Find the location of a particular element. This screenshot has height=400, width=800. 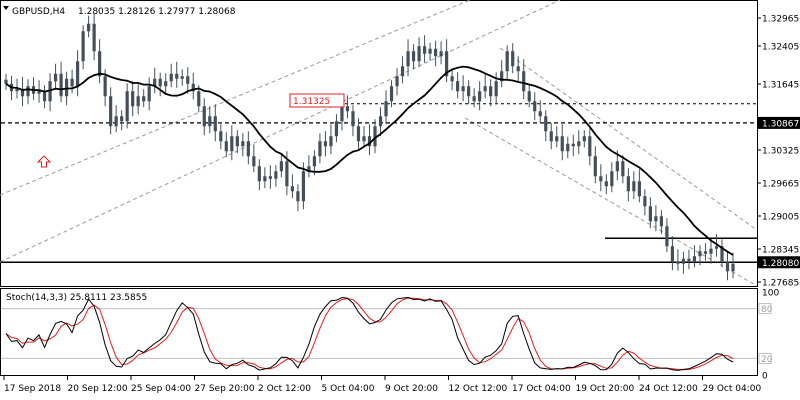

annotation-label: 1.31325 is located at coordinates (311, 102).